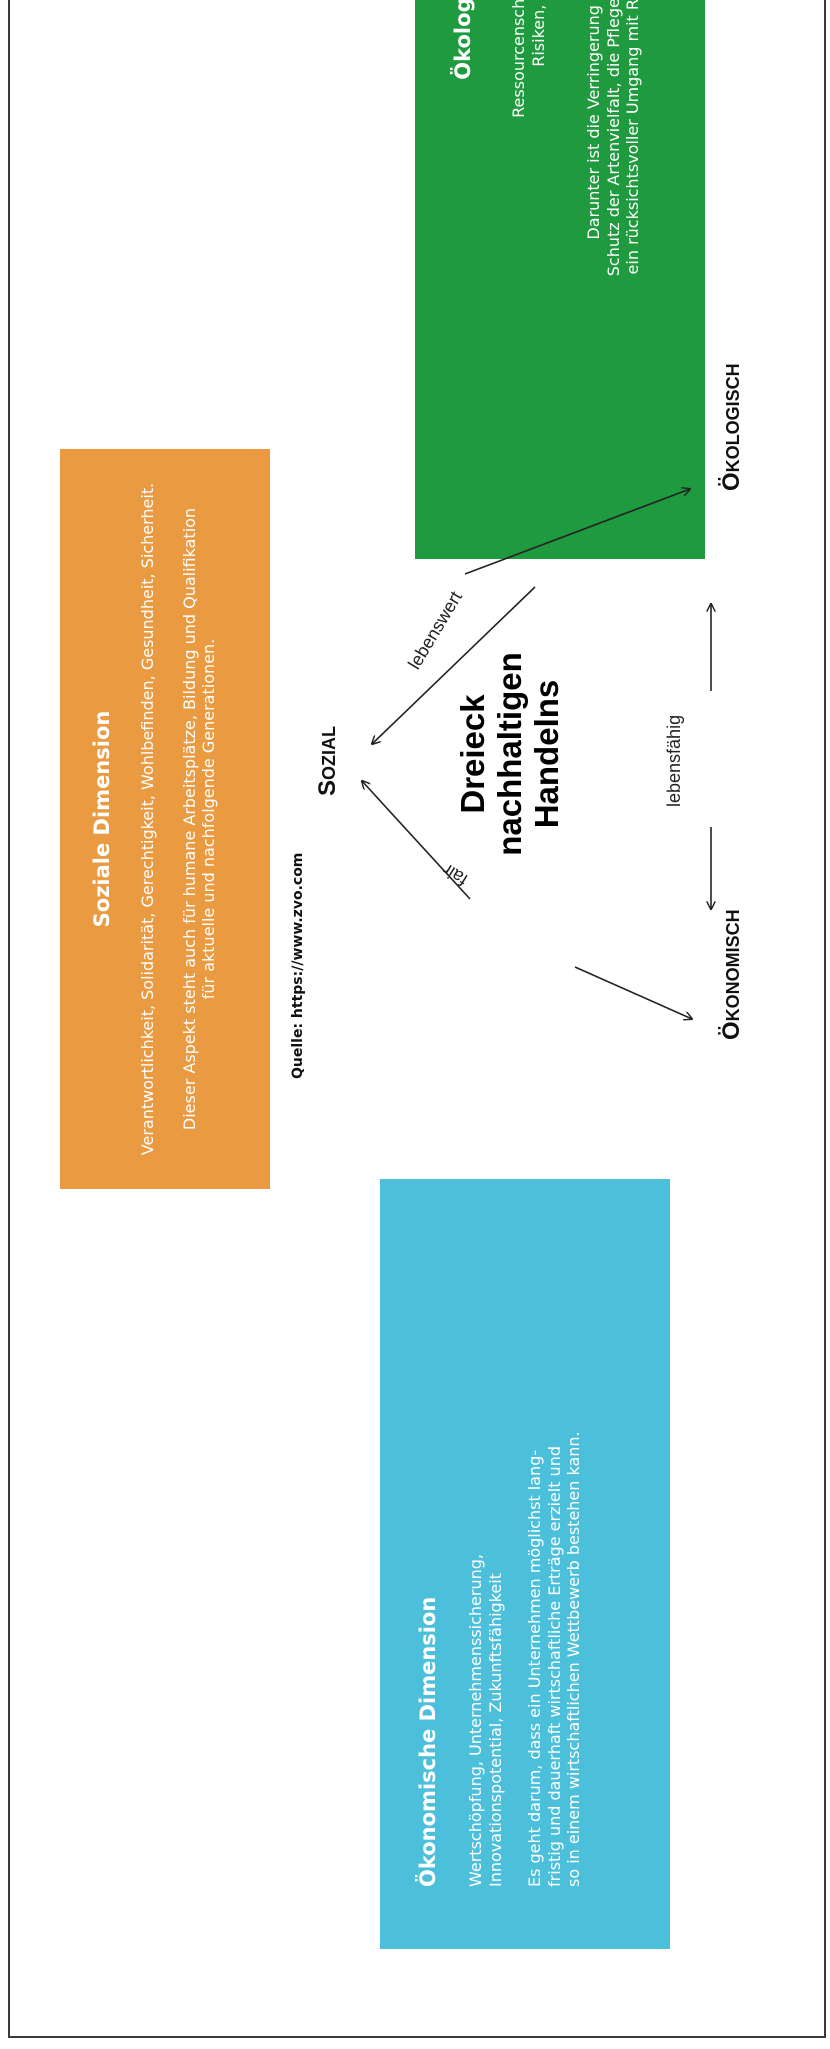  What do you see at coordinates (327, 787) in the screenshot?
I see `corner-sozial-initial: S` at bounding box center [327, 787].